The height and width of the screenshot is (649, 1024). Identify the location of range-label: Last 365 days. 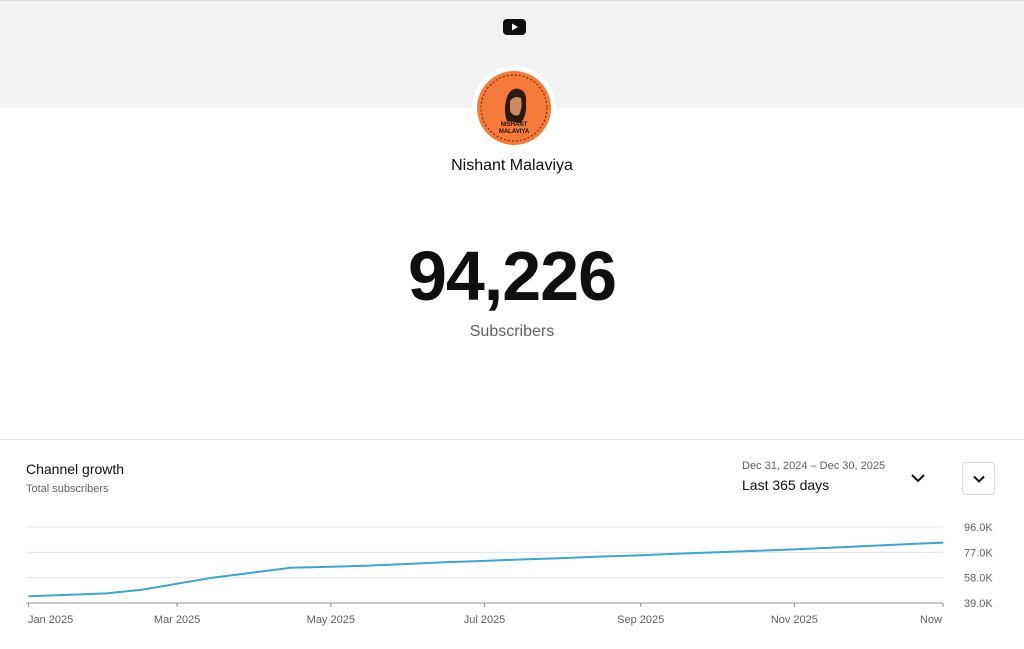
(786, 485).